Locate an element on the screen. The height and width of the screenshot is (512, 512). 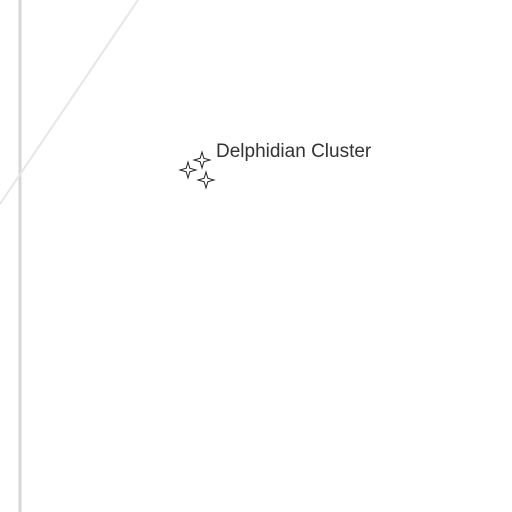
location-label: Delphidian Cluster is located at coordinates (294, 151).